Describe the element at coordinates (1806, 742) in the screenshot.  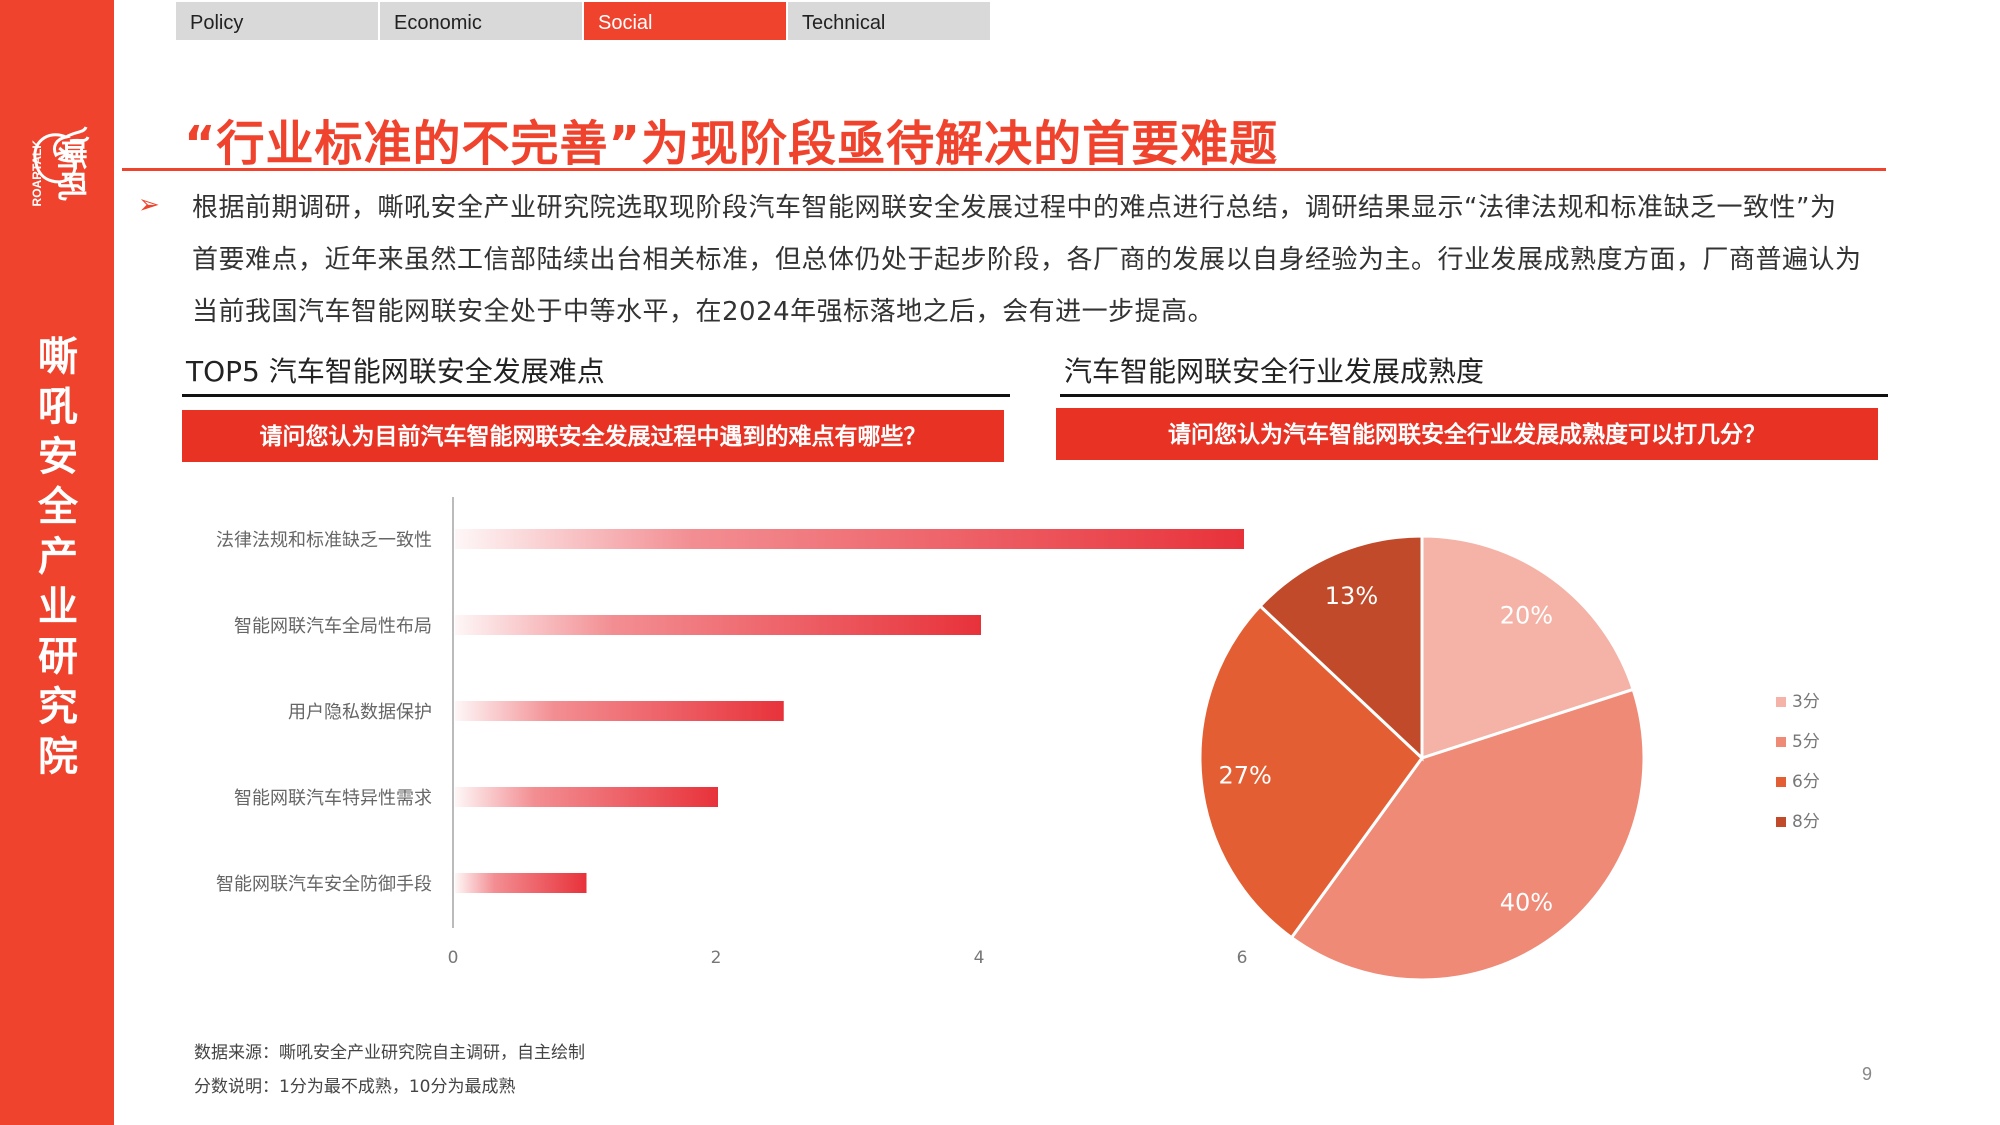
I see `legend-label: 5分` at that location.